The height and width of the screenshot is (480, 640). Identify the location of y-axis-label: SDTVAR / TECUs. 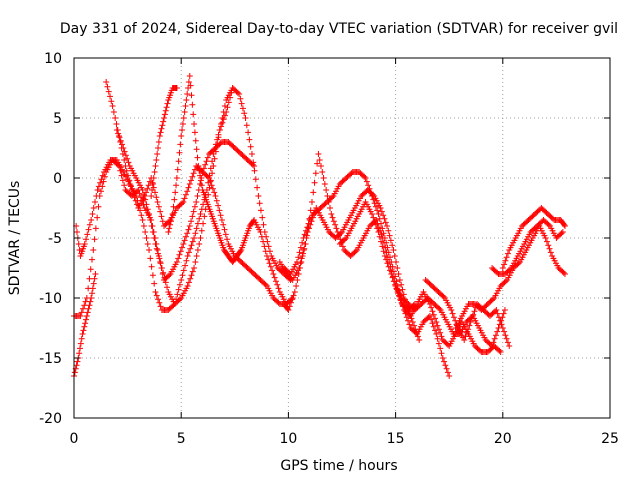
(15, 238).